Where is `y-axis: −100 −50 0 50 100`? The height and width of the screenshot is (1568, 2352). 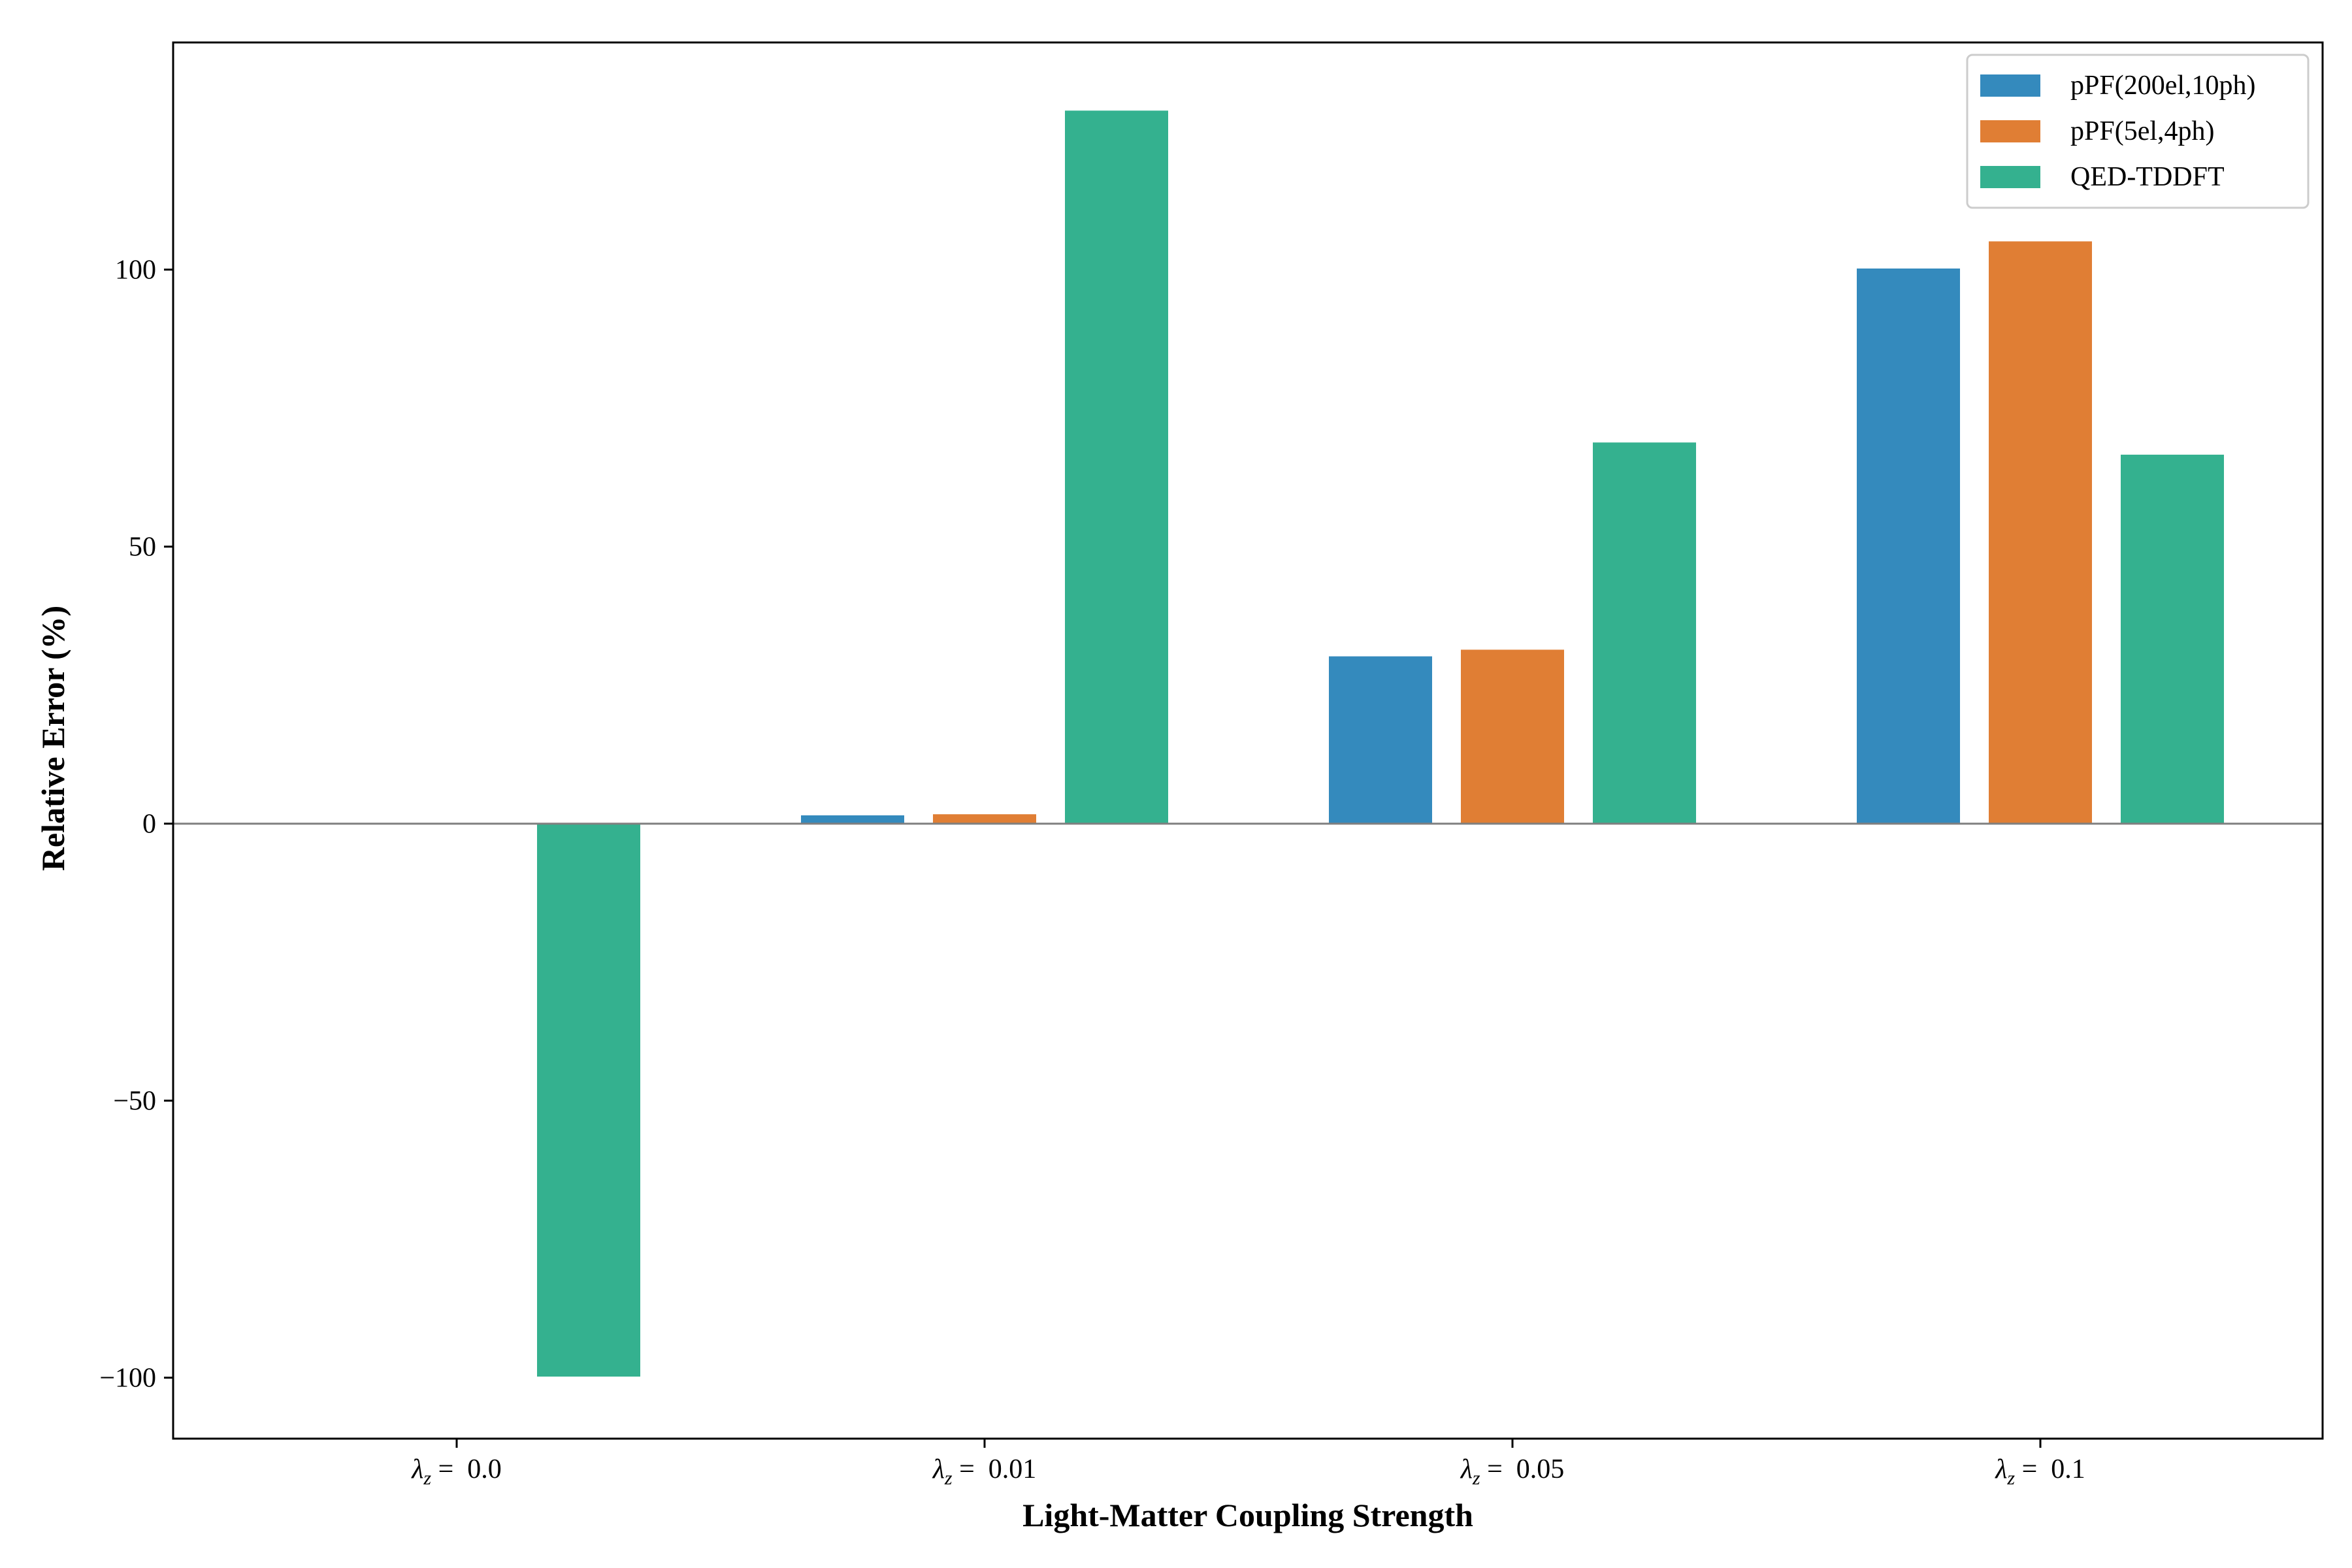 y-axis: −100 −50 0 50 100 is located at coordinates (136, 824).